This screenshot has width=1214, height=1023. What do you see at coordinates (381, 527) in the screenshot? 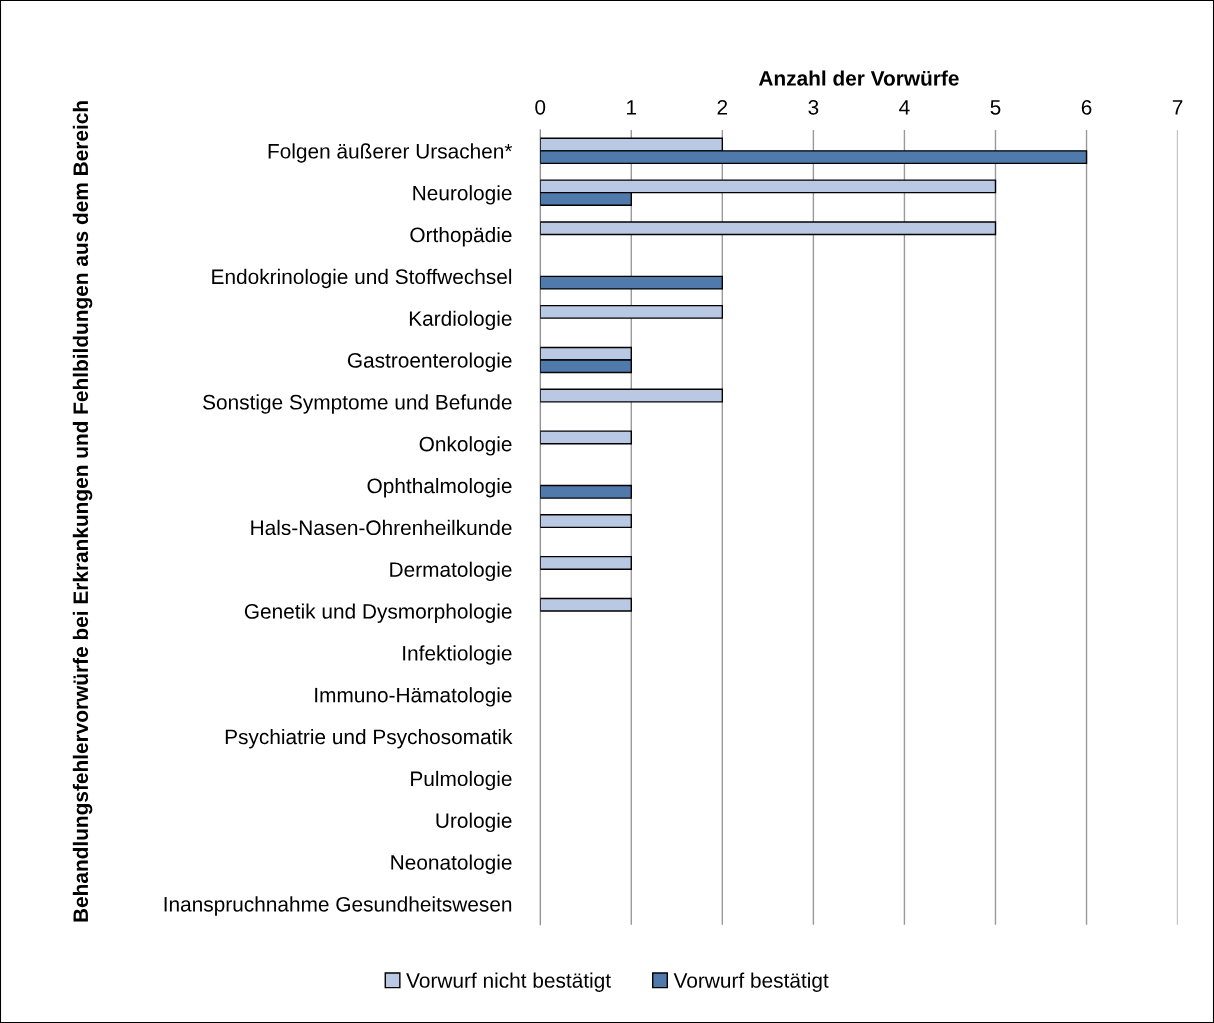
I see `y-tick-label: Hals-Nasen-Ohrenheilkunde` at bounding box center [381, 527].